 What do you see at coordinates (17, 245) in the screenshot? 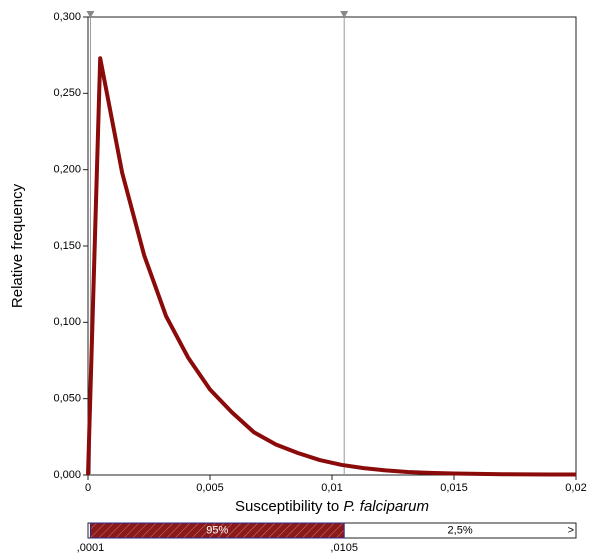
I see `y-axis-title: Relative frequency` at bounding box center [17, 245].